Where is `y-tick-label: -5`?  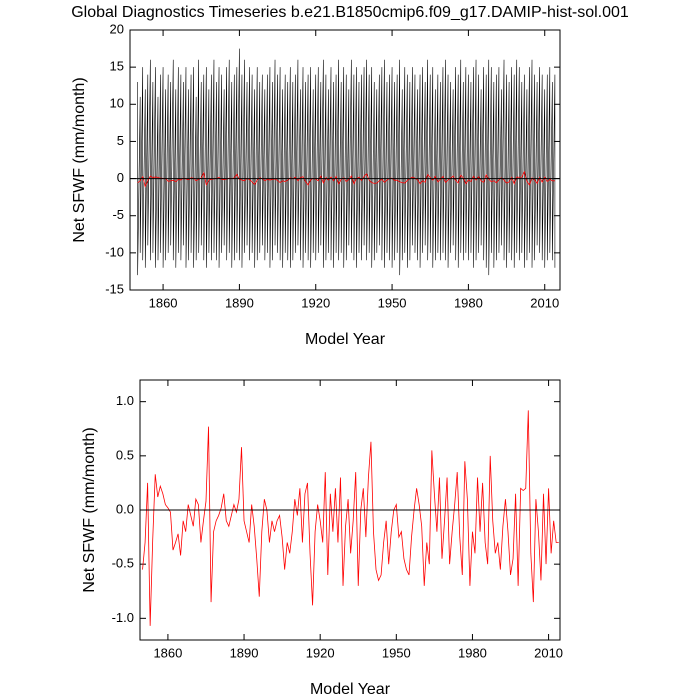
y-tick-label: -5 is located at coordinates (118, 214).